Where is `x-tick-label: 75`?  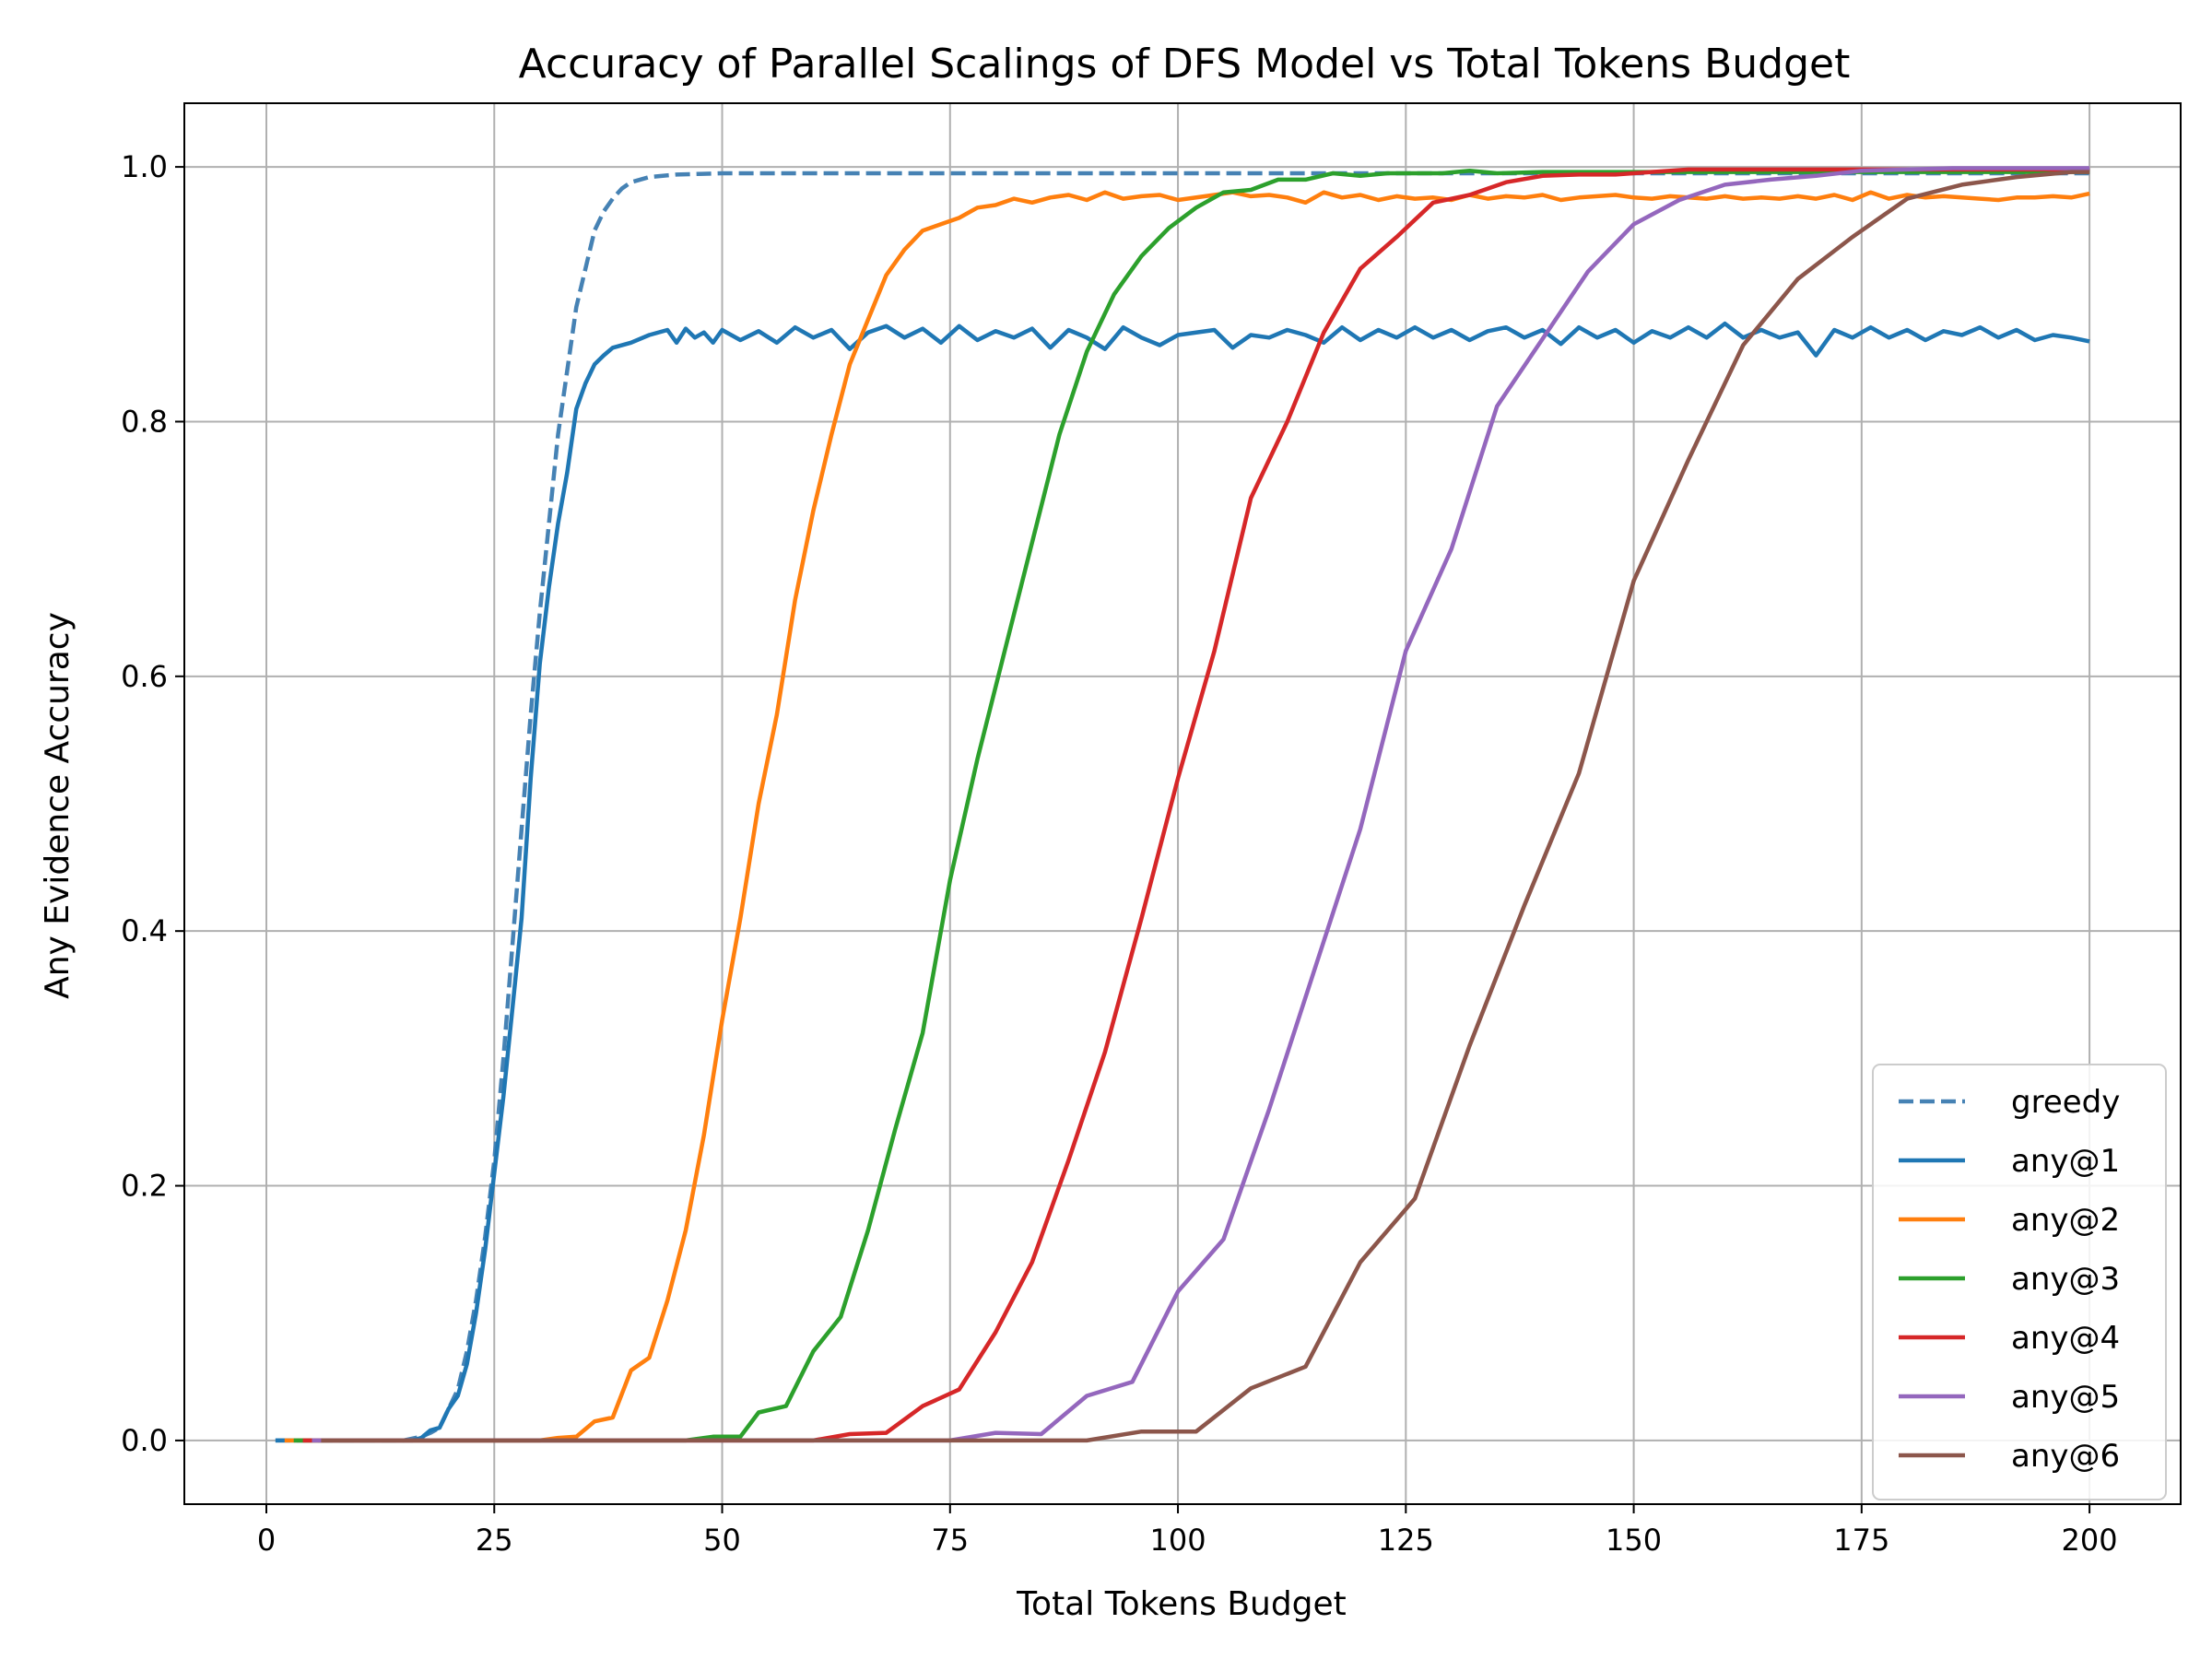
x-tick-label: 75 is located at coordinates (950, 1540).